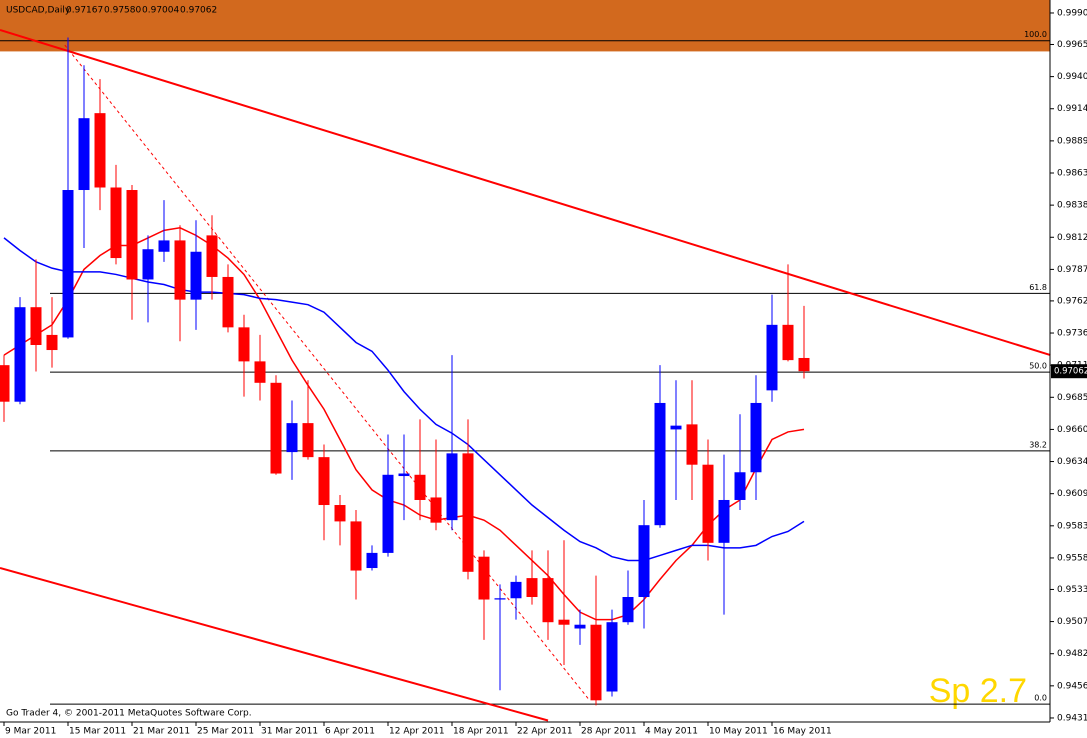 Image resolution: width=1087 pixels, height=738 pixels. I want to click on chart-title: USDCAD,Daily, so click(38, 11).